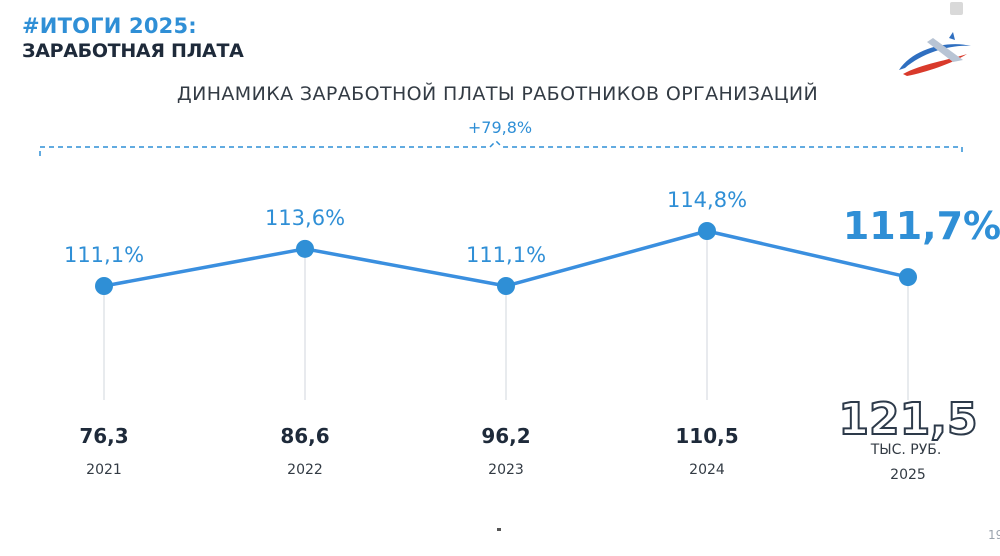  I want to click on growth-label: +79,8%, so click(500, 127).